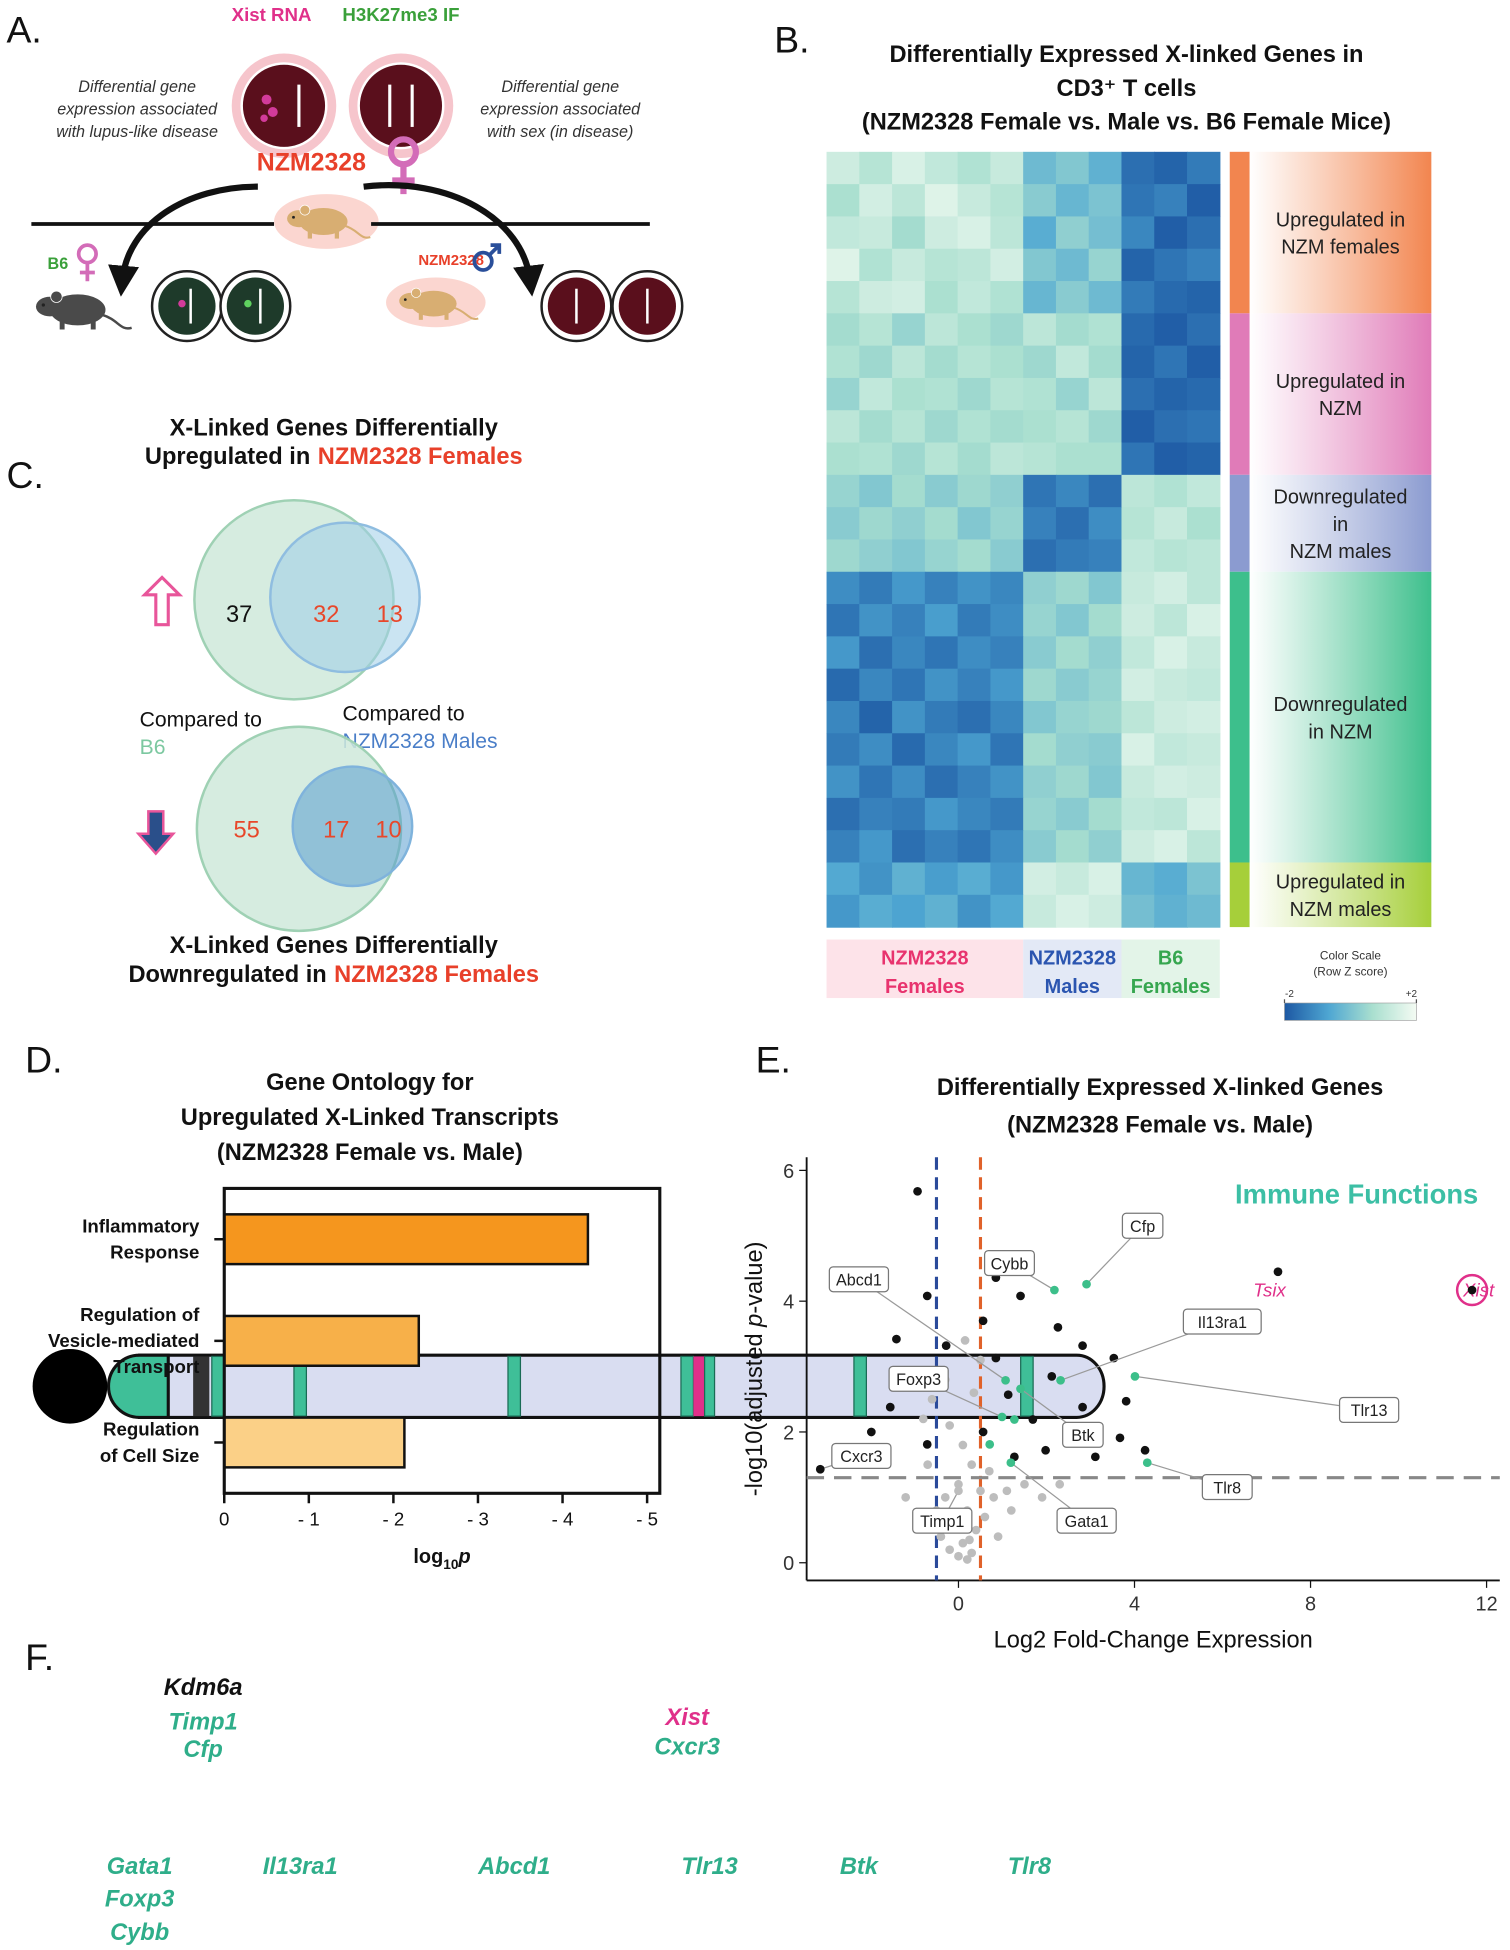 This screenshot has height=1950, width=1510. What do you see at coordinates (137, 132) in the screenshot?
I see `note: with lupus-like disease` at bounding box center [137, 132].